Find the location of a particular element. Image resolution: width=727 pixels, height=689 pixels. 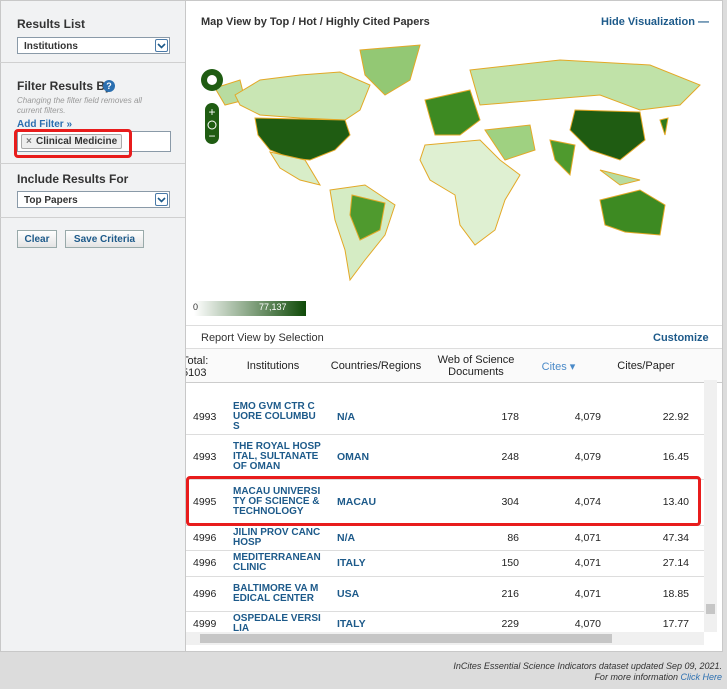

label: Include Results For is located at coordinates (73, 179).